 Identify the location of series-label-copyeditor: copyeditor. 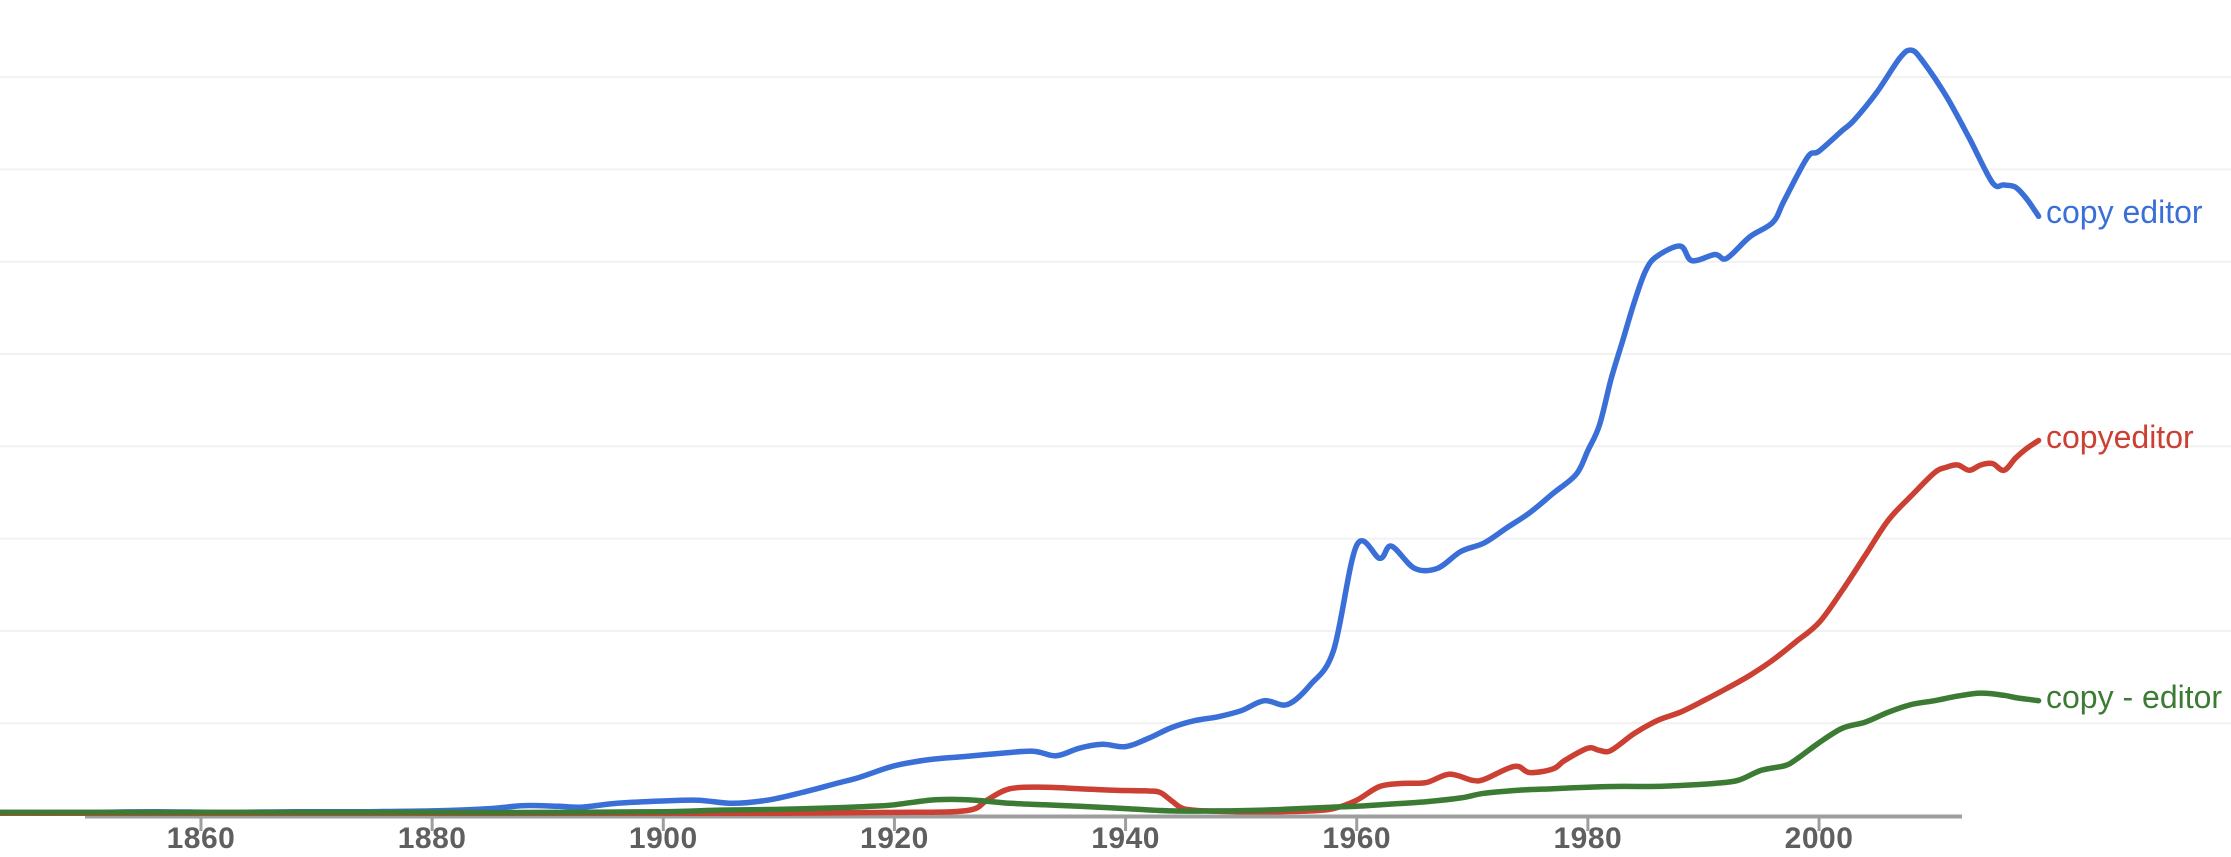
(2120, 436).